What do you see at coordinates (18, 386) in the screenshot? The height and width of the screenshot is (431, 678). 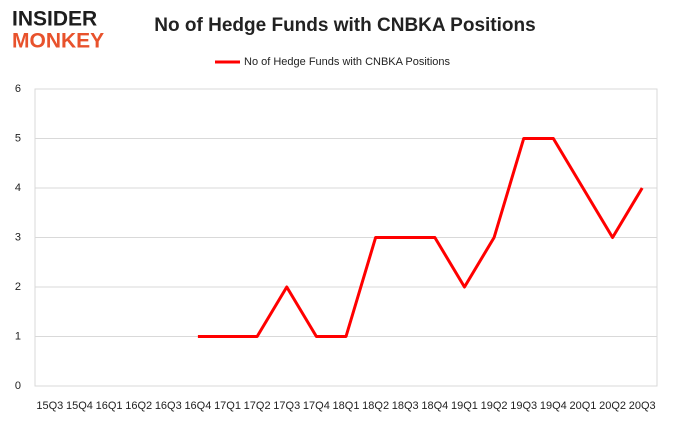 I see `y-tick-label: 0` at bounding box center [18, 386].